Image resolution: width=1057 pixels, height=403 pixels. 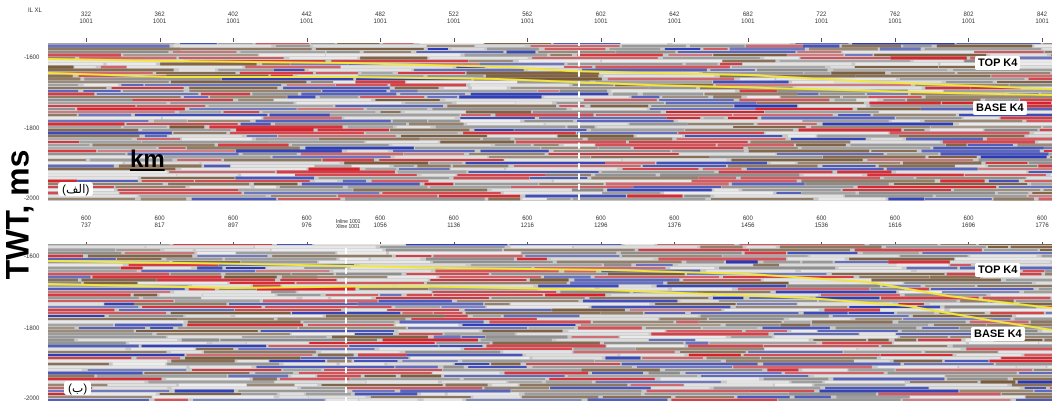 What do you see at coordinates (380, 18) in the screenshot?
I see `panel-a-axis-tick-label: 482 1001` at bounding box center [380, 18].